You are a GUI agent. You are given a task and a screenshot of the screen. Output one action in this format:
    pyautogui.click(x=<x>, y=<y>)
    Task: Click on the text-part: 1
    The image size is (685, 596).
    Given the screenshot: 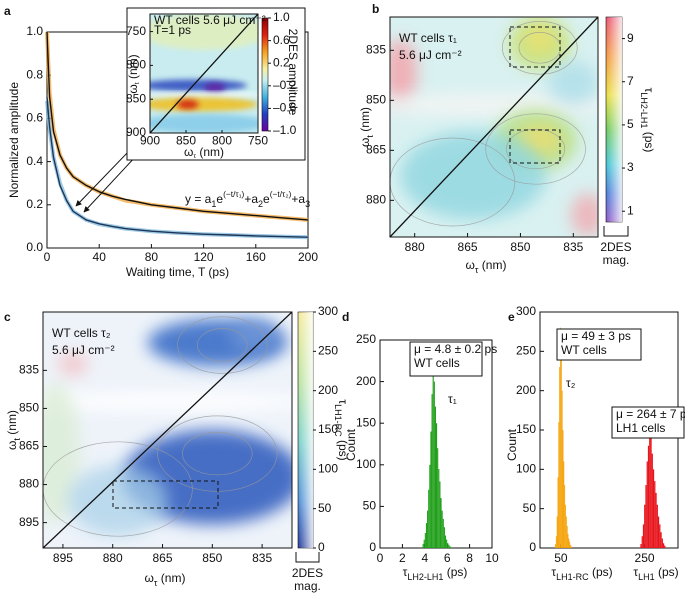 What is the action you would take?
    pyautogui.click(x=213, y=204)
    